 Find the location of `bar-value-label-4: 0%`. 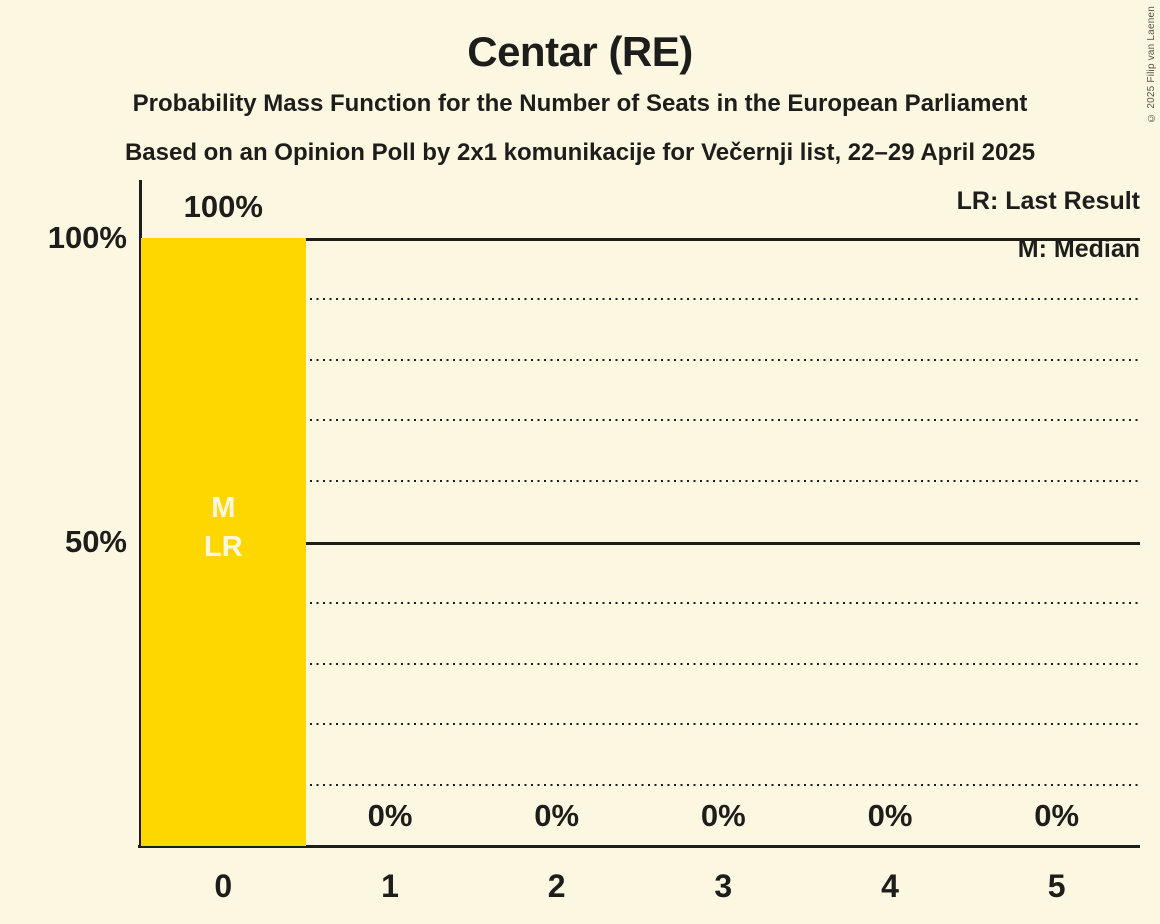

bar-value-label-4: 0% is located at coordinates (890, 815).